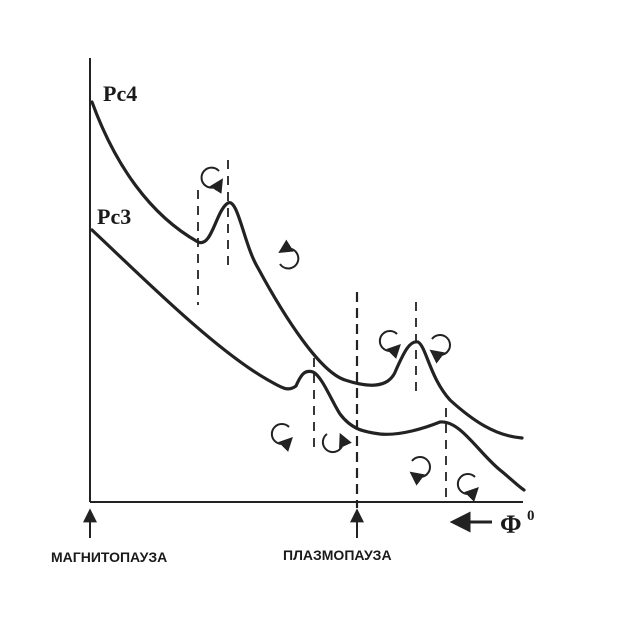 This screenshot has height=620, width=621. What do you see at coordinates (114, 216) in the screenshot?
I see `pc3-label: Pc3` at bounding box center [114, 216].